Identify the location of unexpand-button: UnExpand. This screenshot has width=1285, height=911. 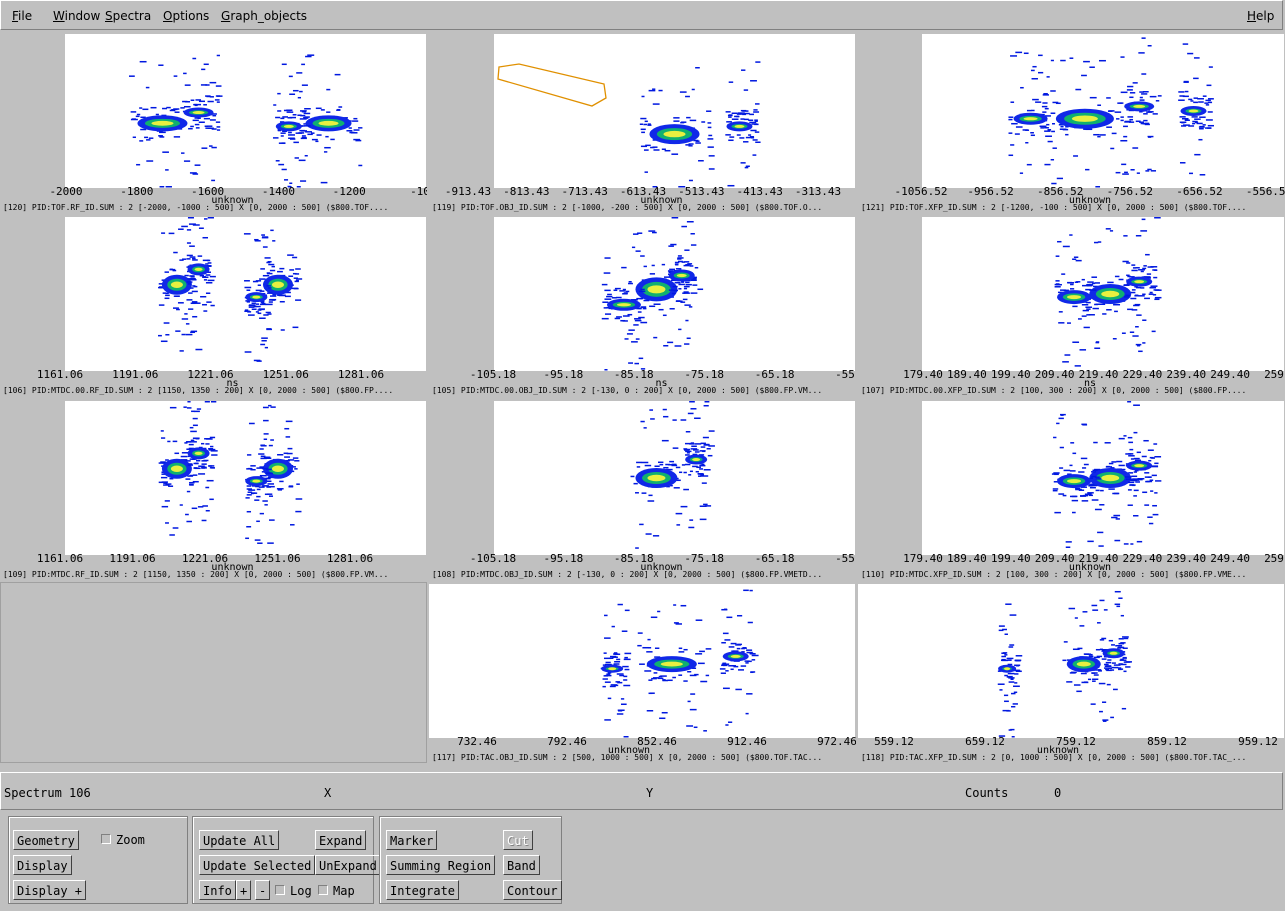
(348, 865).